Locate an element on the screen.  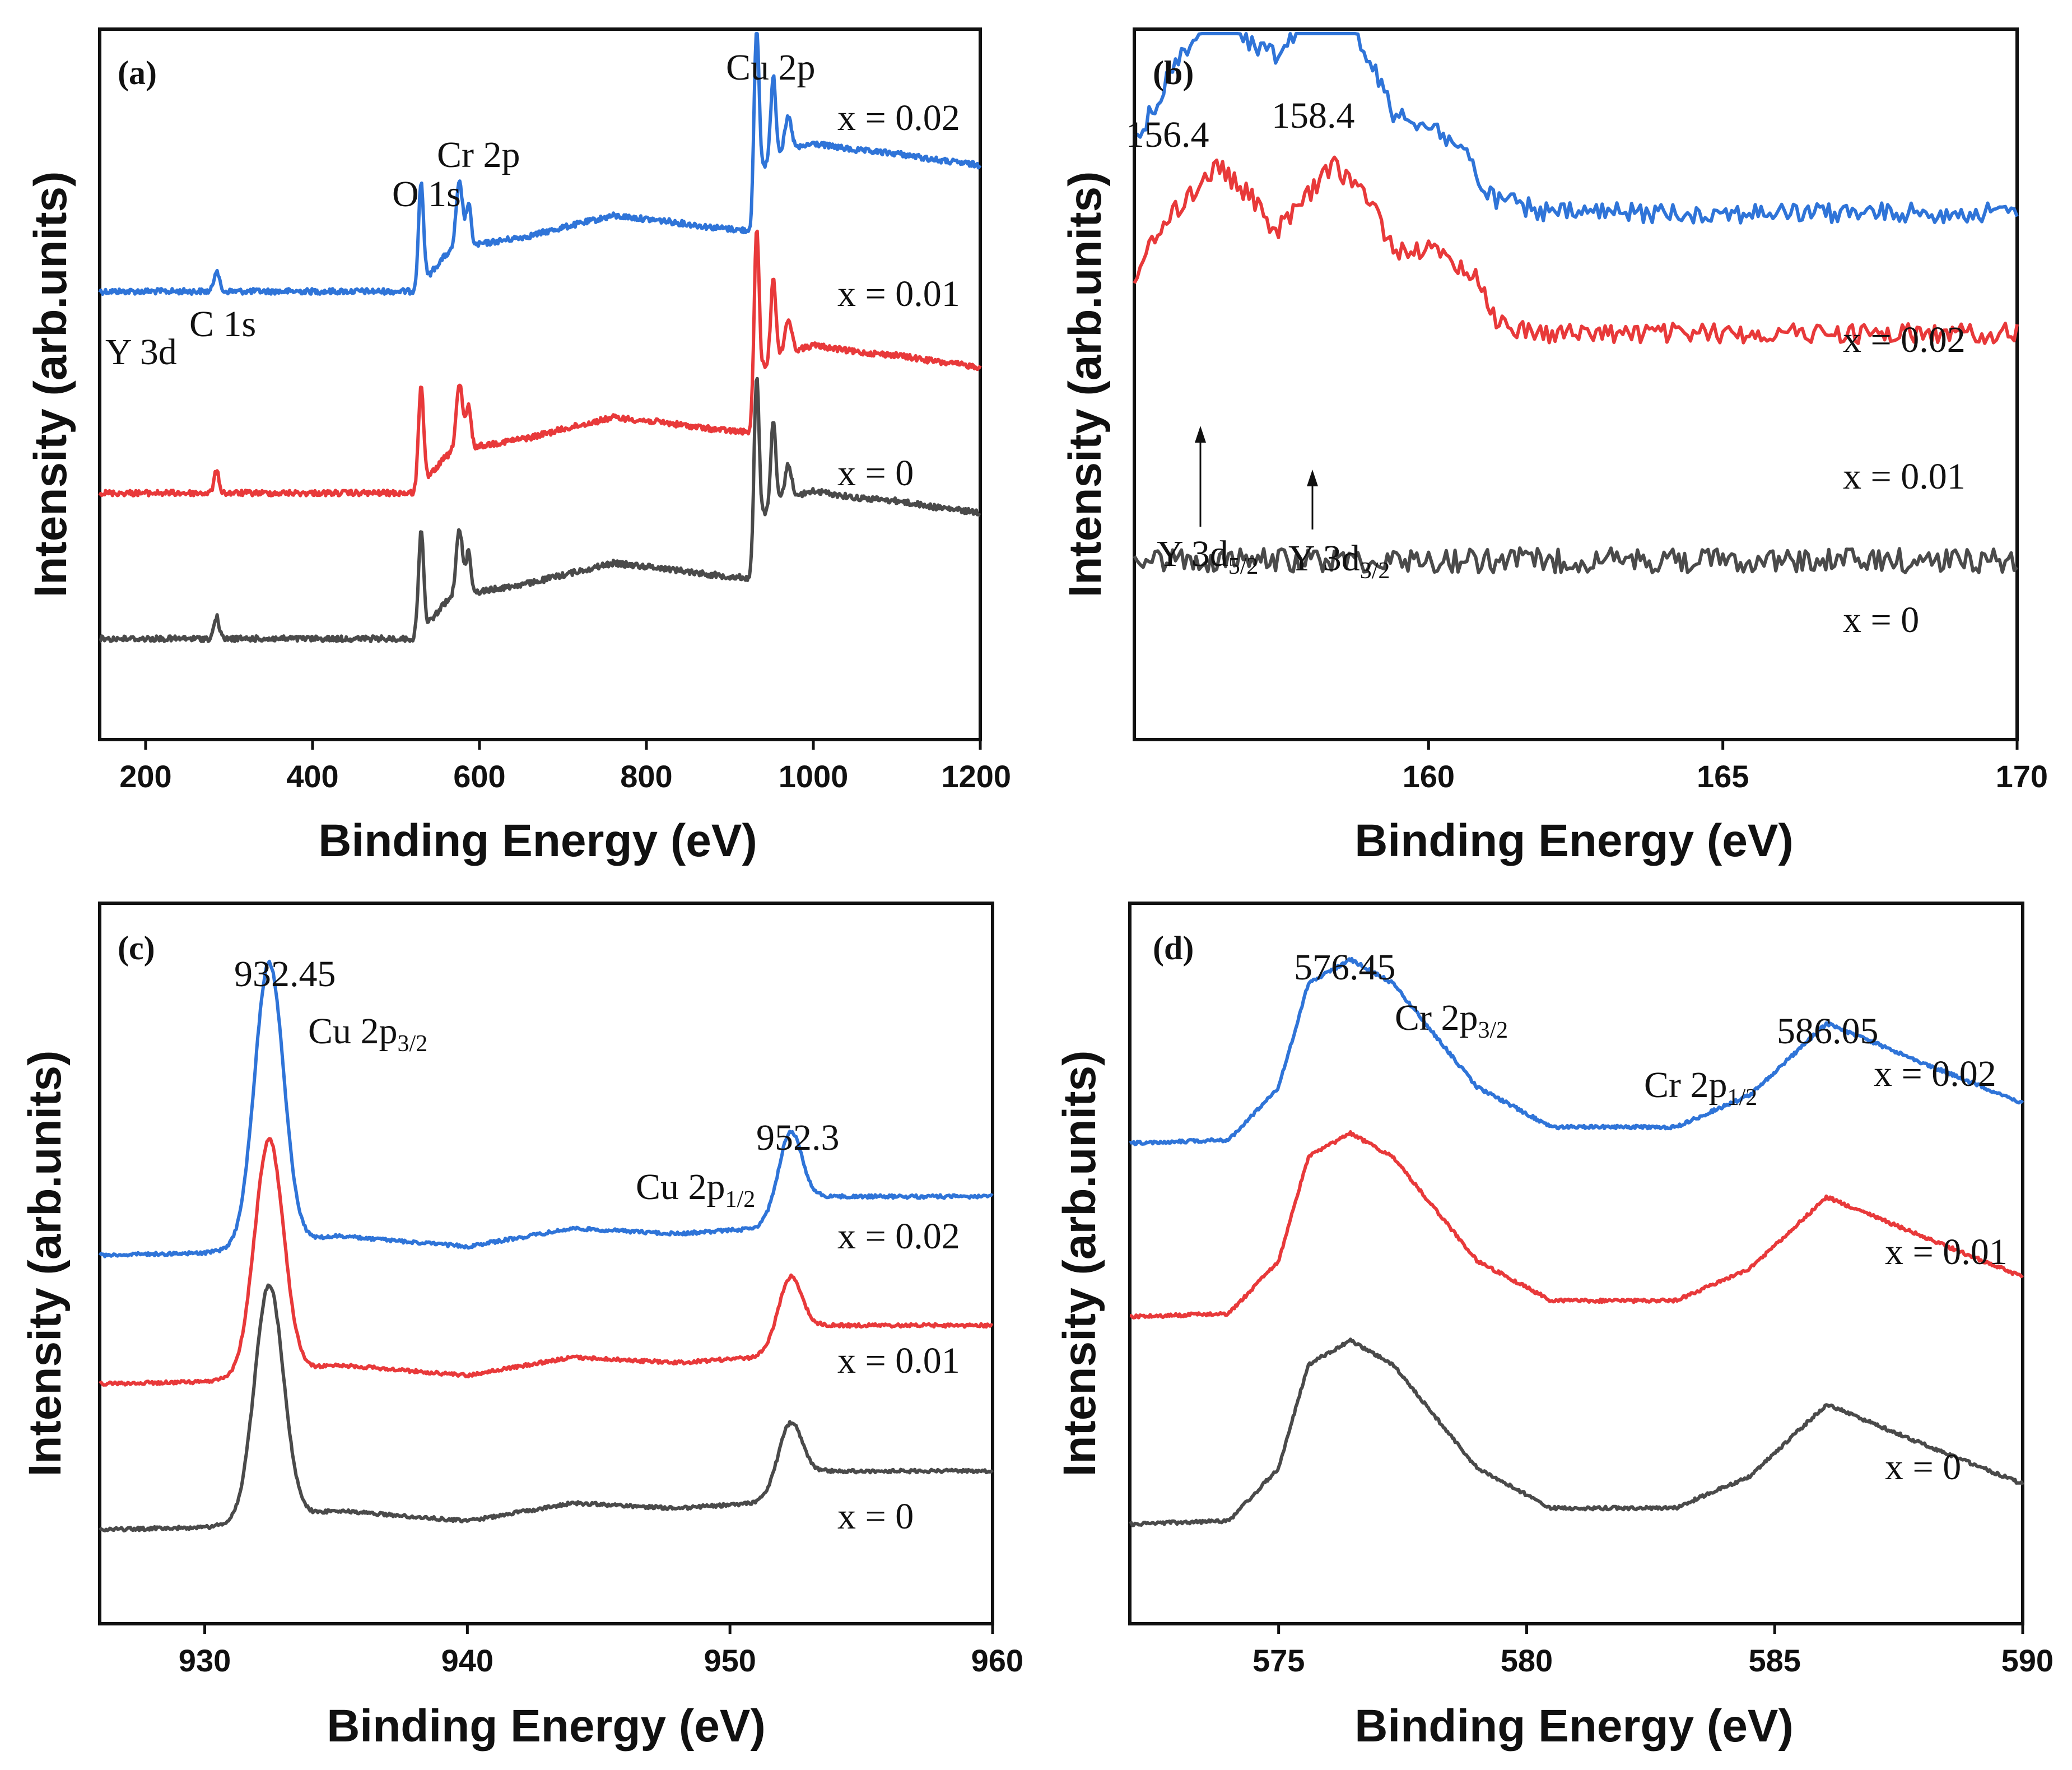
xtick-label-a-0: 200 is located at coordinates (145, 776).